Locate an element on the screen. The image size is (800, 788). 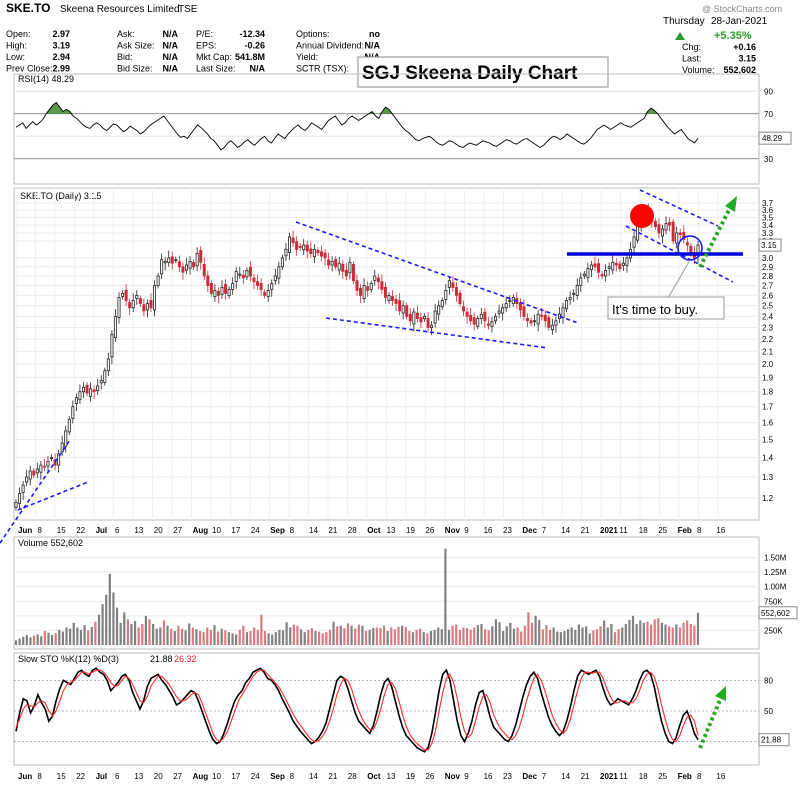
callout: It's time to buy. is located at coordinates (666, 308).